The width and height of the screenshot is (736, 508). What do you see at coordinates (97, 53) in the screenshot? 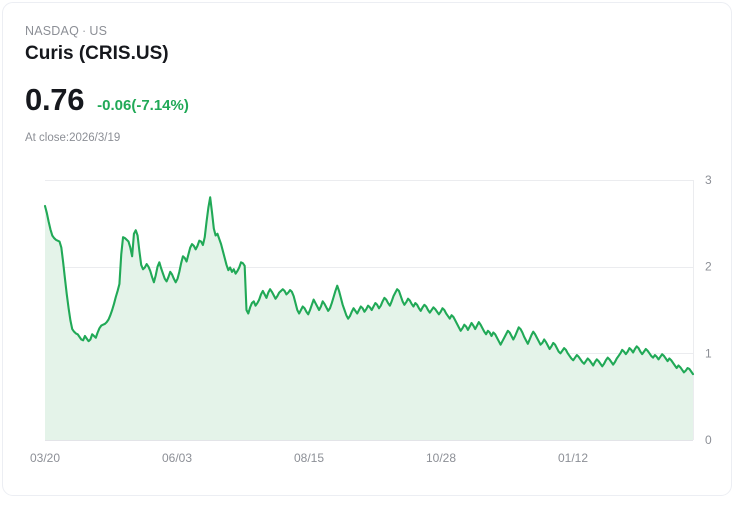
I see `page-title: Curis (CRIS.US)` at bounding box center [97, 53].